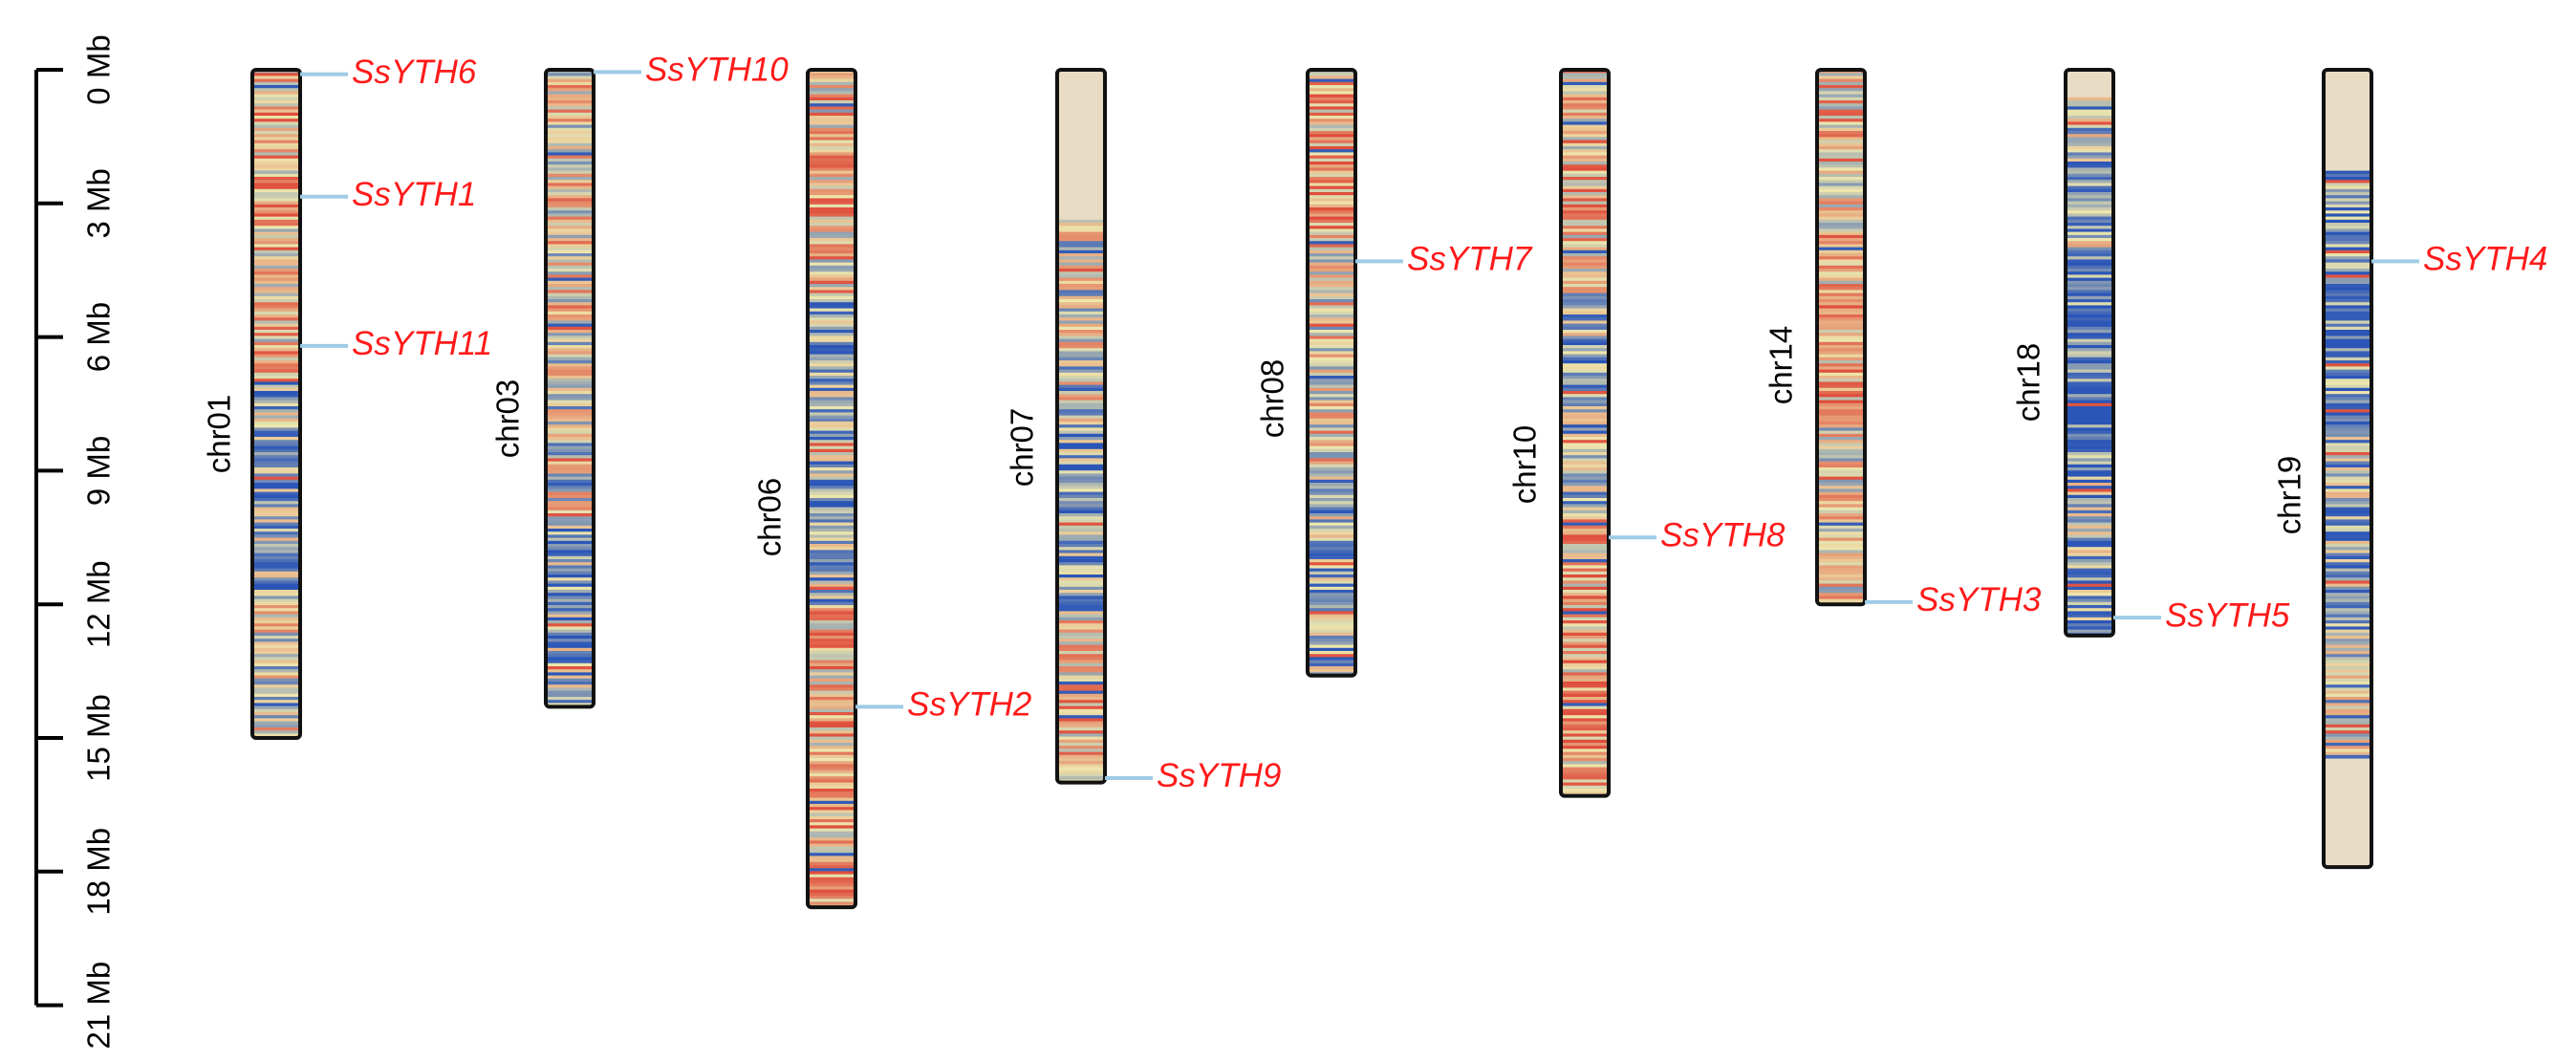  Describe the element at coordinates (99, 872) in the screenshot. I see `scale-tick-label: 18 Mb` at that location.